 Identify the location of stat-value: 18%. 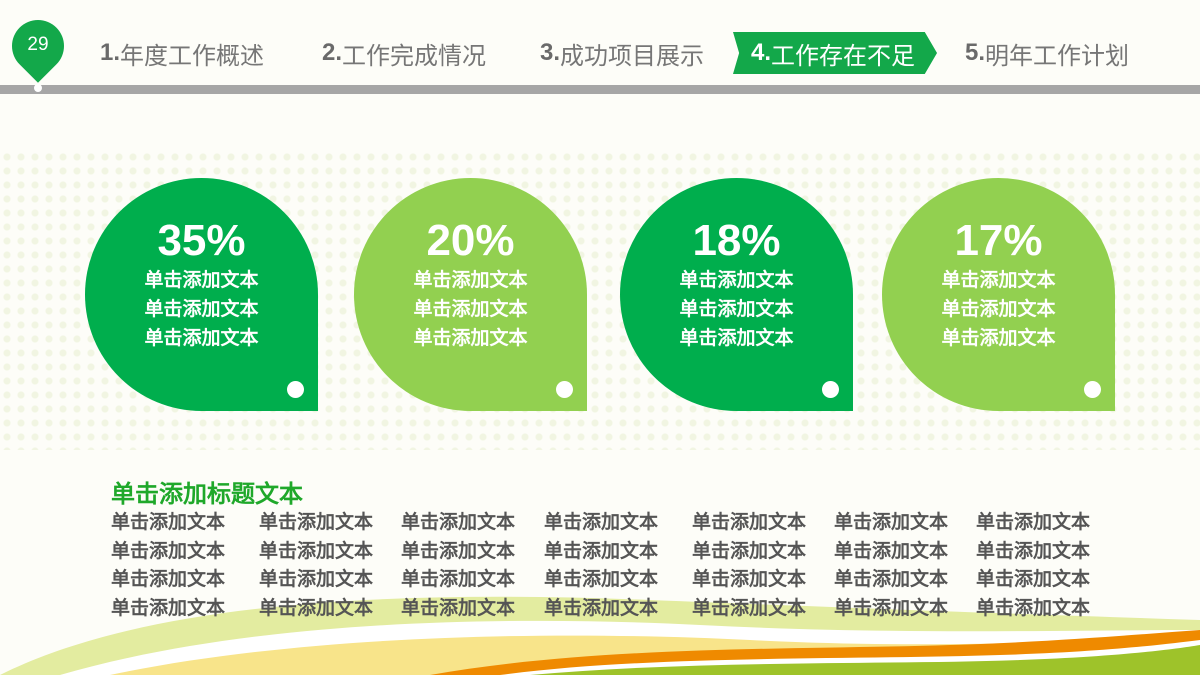
(736, 240).